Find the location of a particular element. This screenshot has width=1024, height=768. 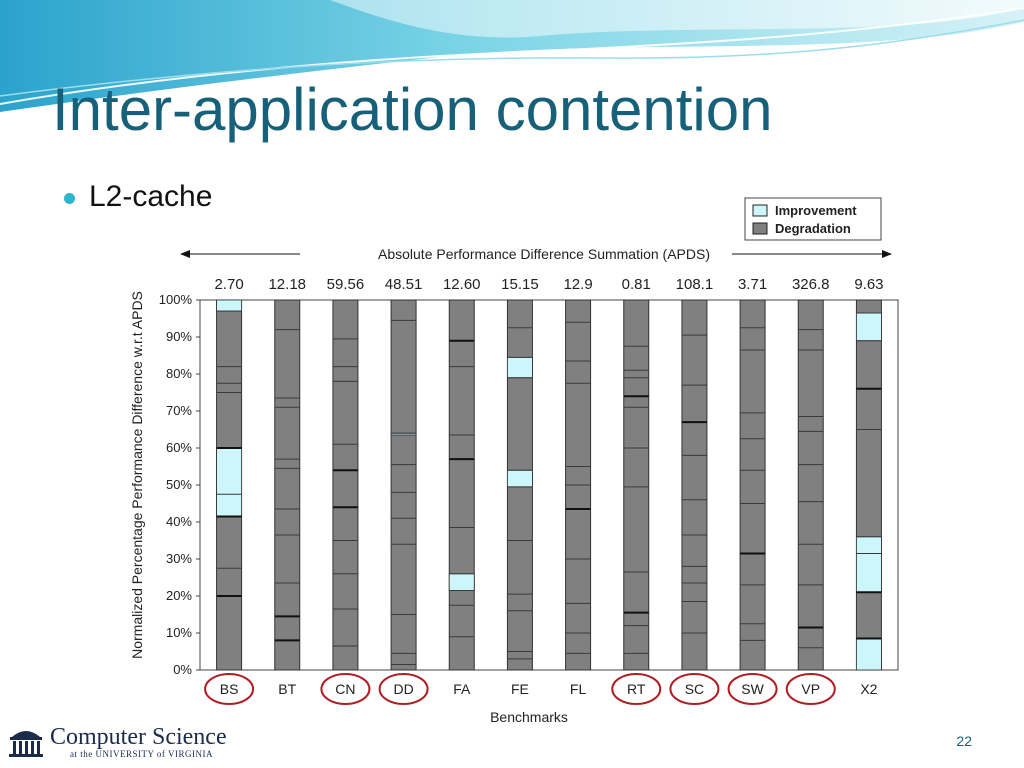

y-tick-label: 50% is located at coordinates (179, 484).